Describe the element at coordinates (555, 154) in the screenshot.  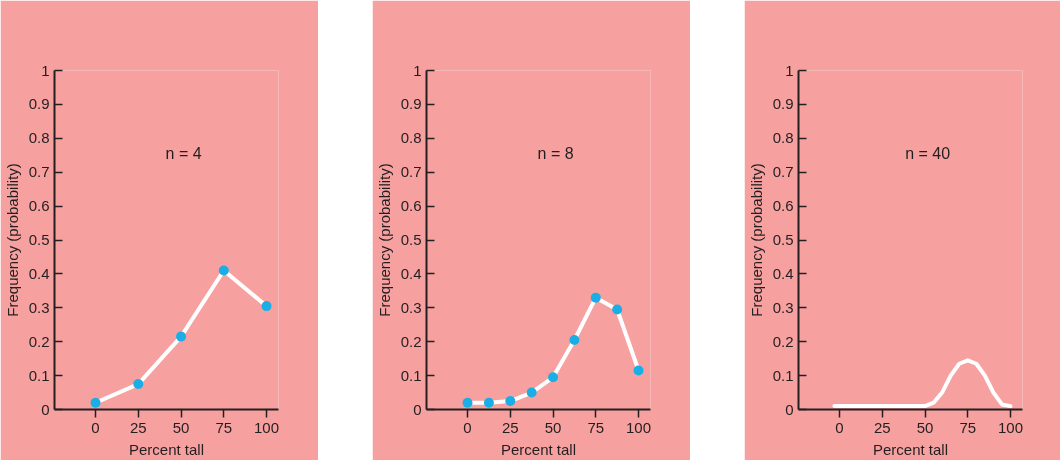
I see `annotation: n = 8` at that location.